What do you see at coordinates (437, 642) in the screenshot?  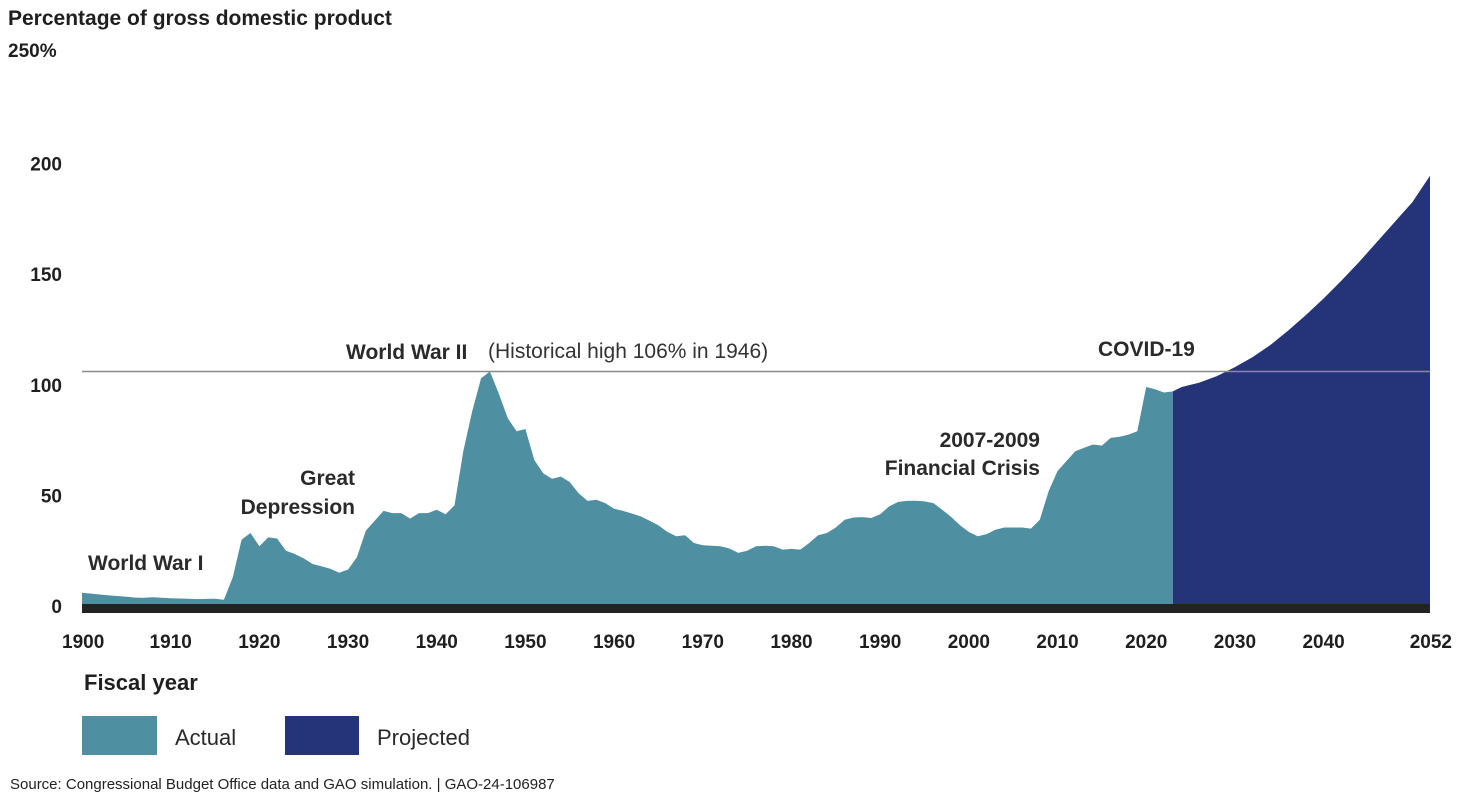 I see `x-tick-label: 1940` at bounding box center [437, 642].